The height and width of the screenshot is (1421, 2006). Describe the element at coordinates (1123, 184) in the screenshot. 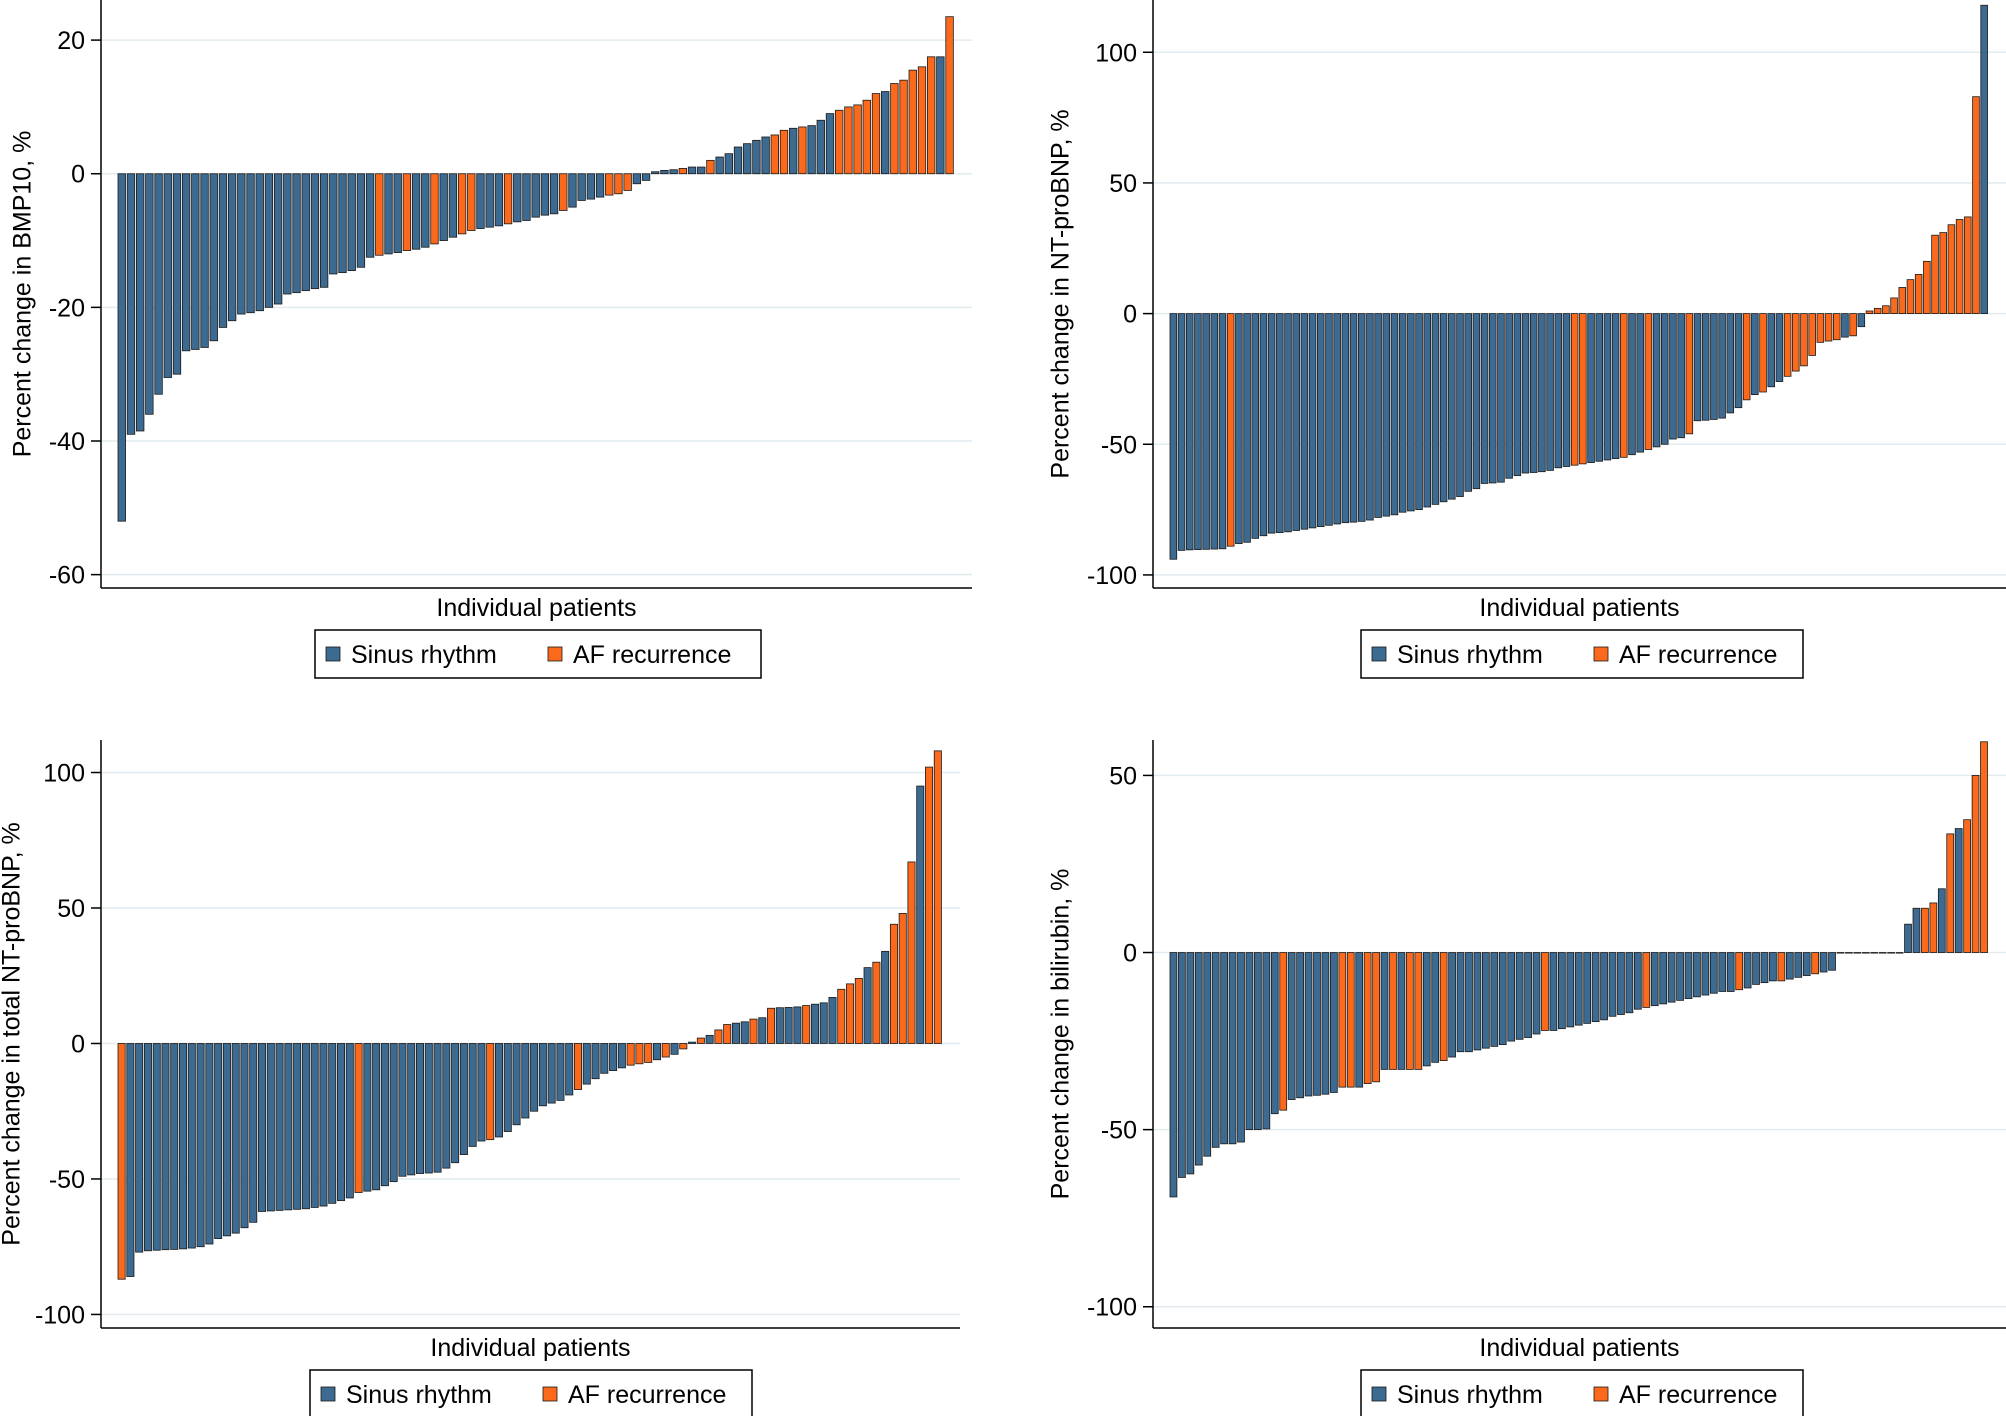

I see `y-tick-label: 50` at that location.